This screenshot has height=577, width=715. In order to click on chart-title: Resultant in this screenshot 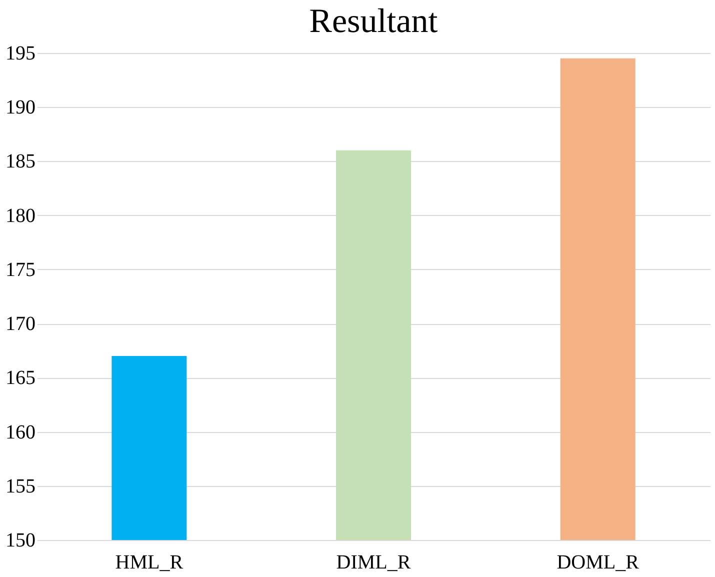, I will do `click(373, 21)`.